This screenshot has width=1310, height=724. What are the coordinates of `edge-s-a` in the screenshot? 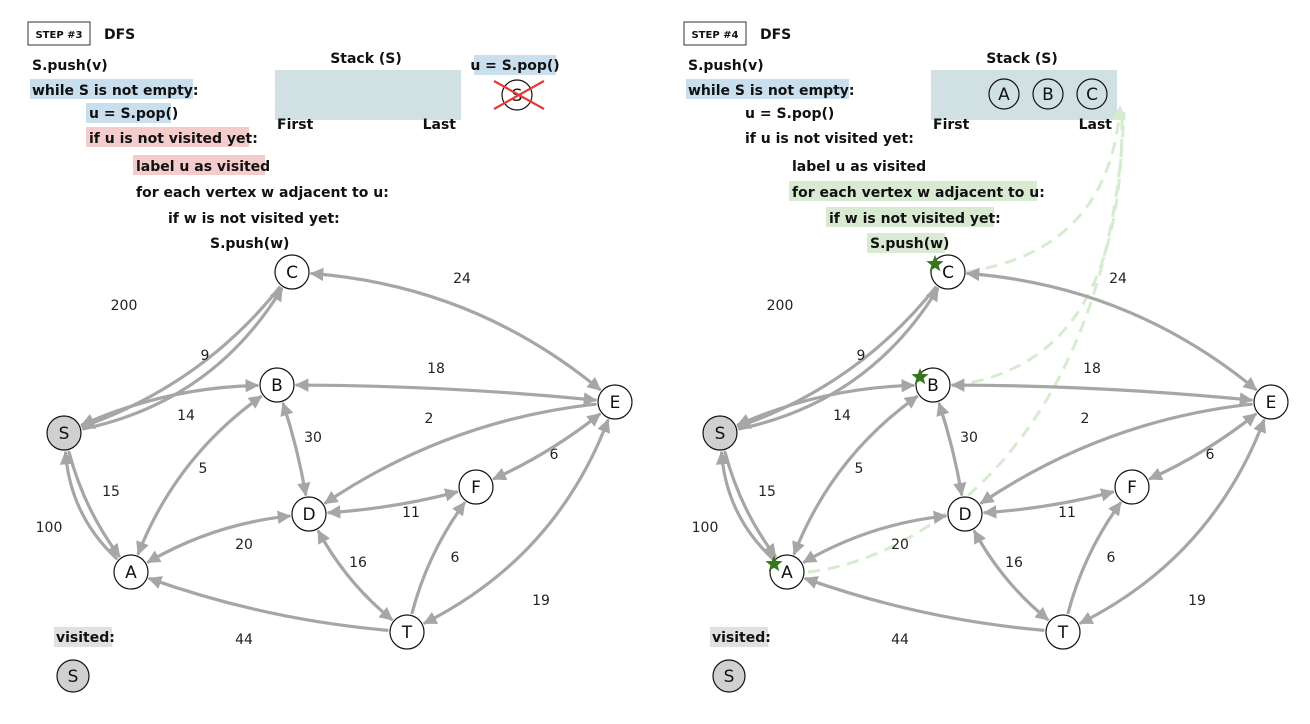 It's located at (94, 504).